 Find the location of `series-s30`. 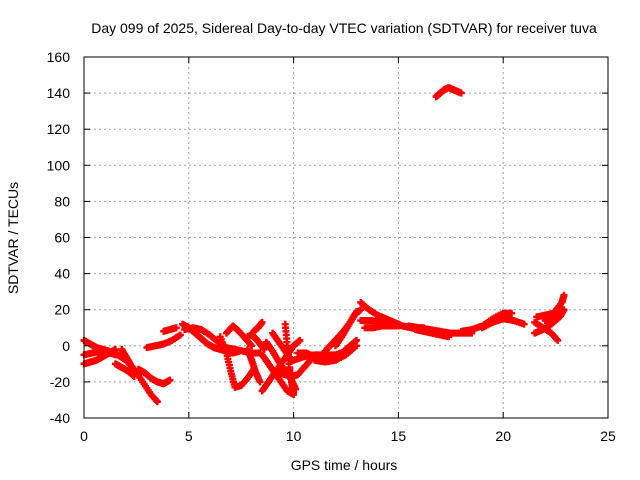

series-s30 is located at coordinates (381, 327).